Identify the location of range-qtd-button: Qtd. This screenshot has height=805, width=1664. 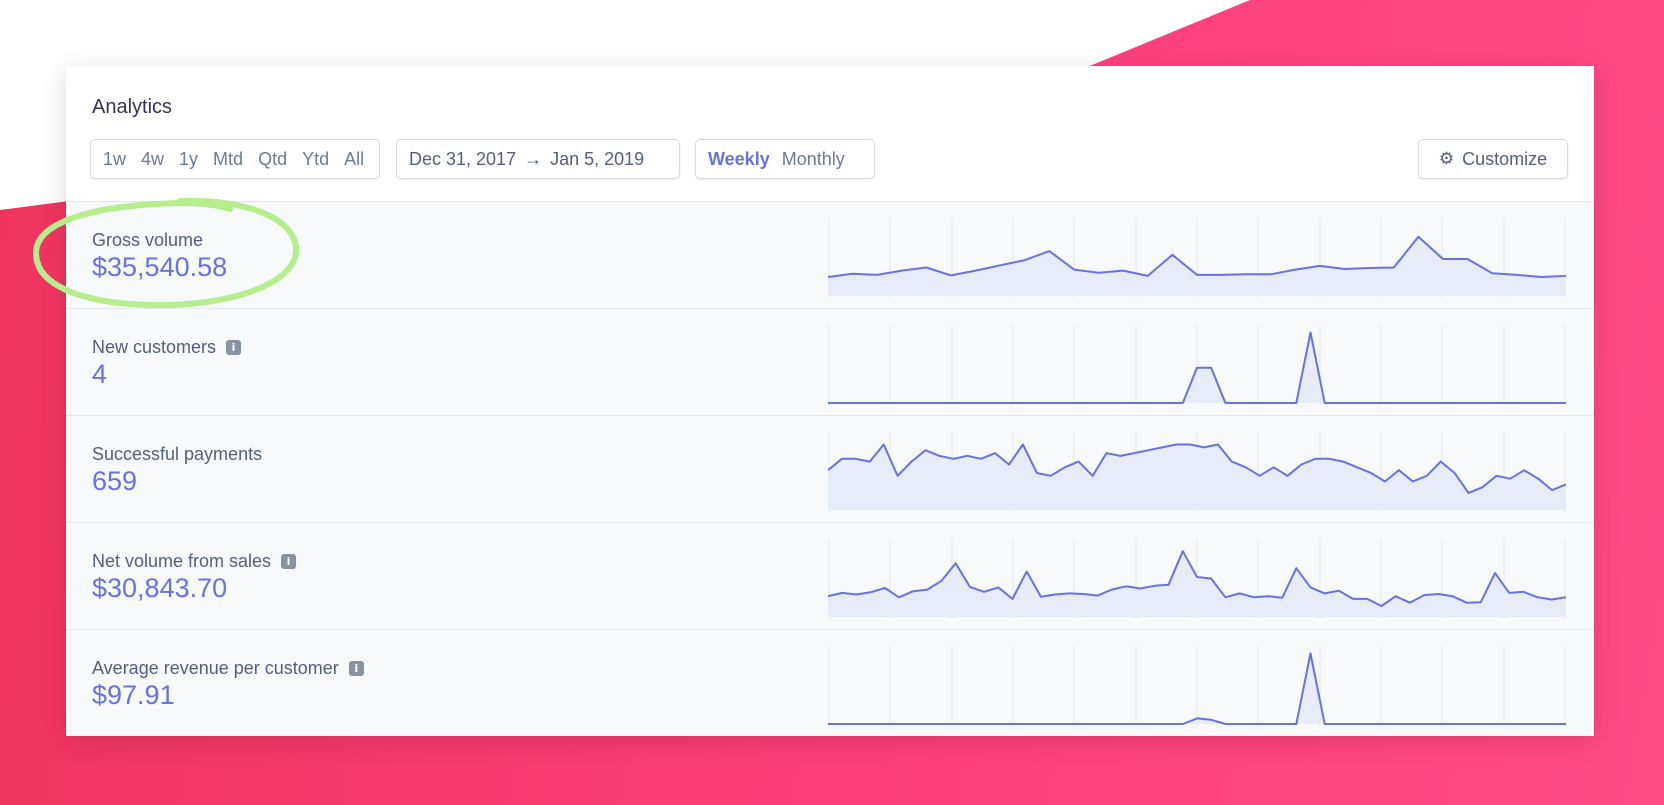
(273, 158).